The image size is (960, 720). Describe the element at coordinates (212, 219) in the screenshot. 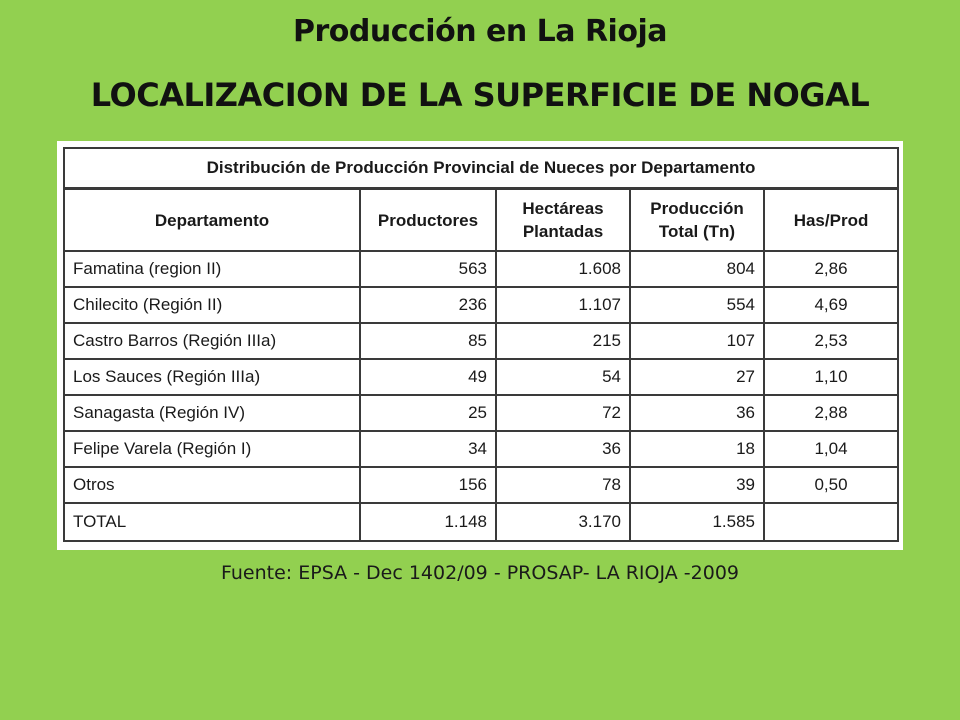

I see `header-departamento: Departamento` at that location.